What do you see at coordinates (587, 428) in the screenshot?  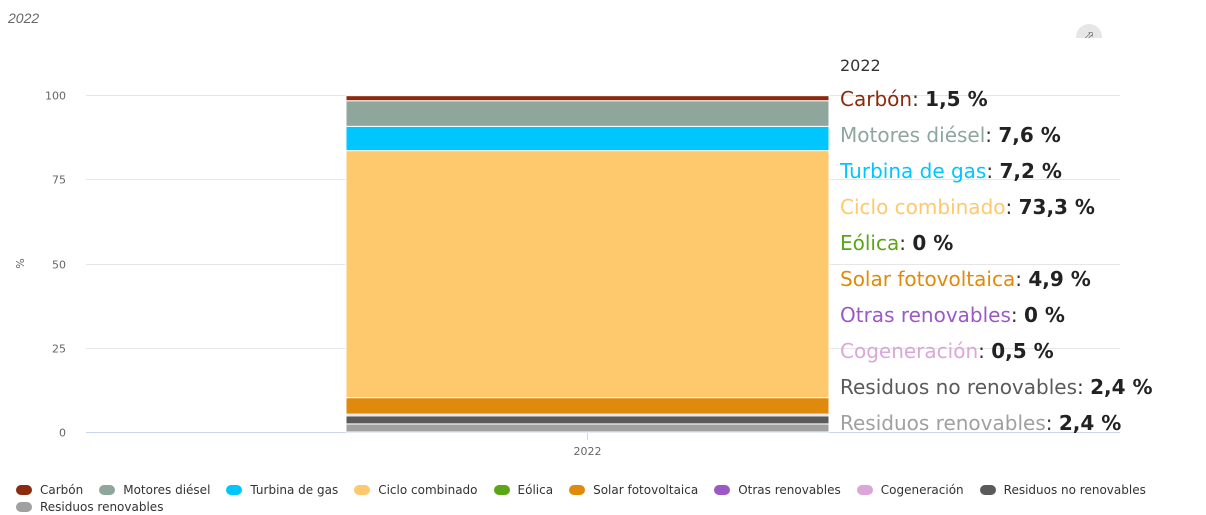 I see `bar-segment-residuos-renovables` at bounding box center [587, 428].